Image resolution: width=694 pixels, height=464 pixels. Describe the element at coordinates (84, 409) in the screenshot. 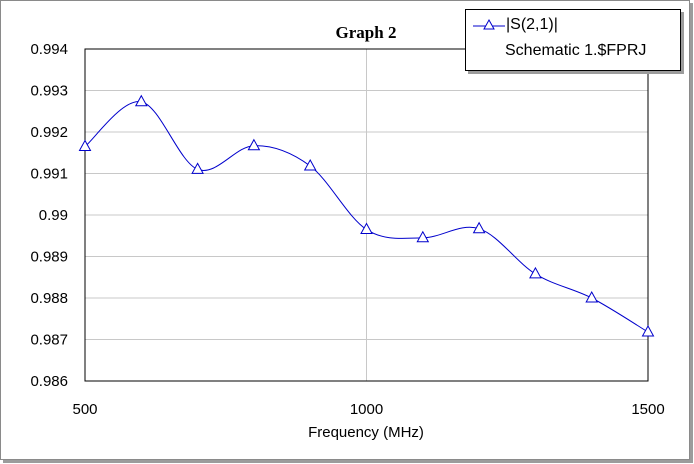

I see `x-tick-label: 500` at that location.